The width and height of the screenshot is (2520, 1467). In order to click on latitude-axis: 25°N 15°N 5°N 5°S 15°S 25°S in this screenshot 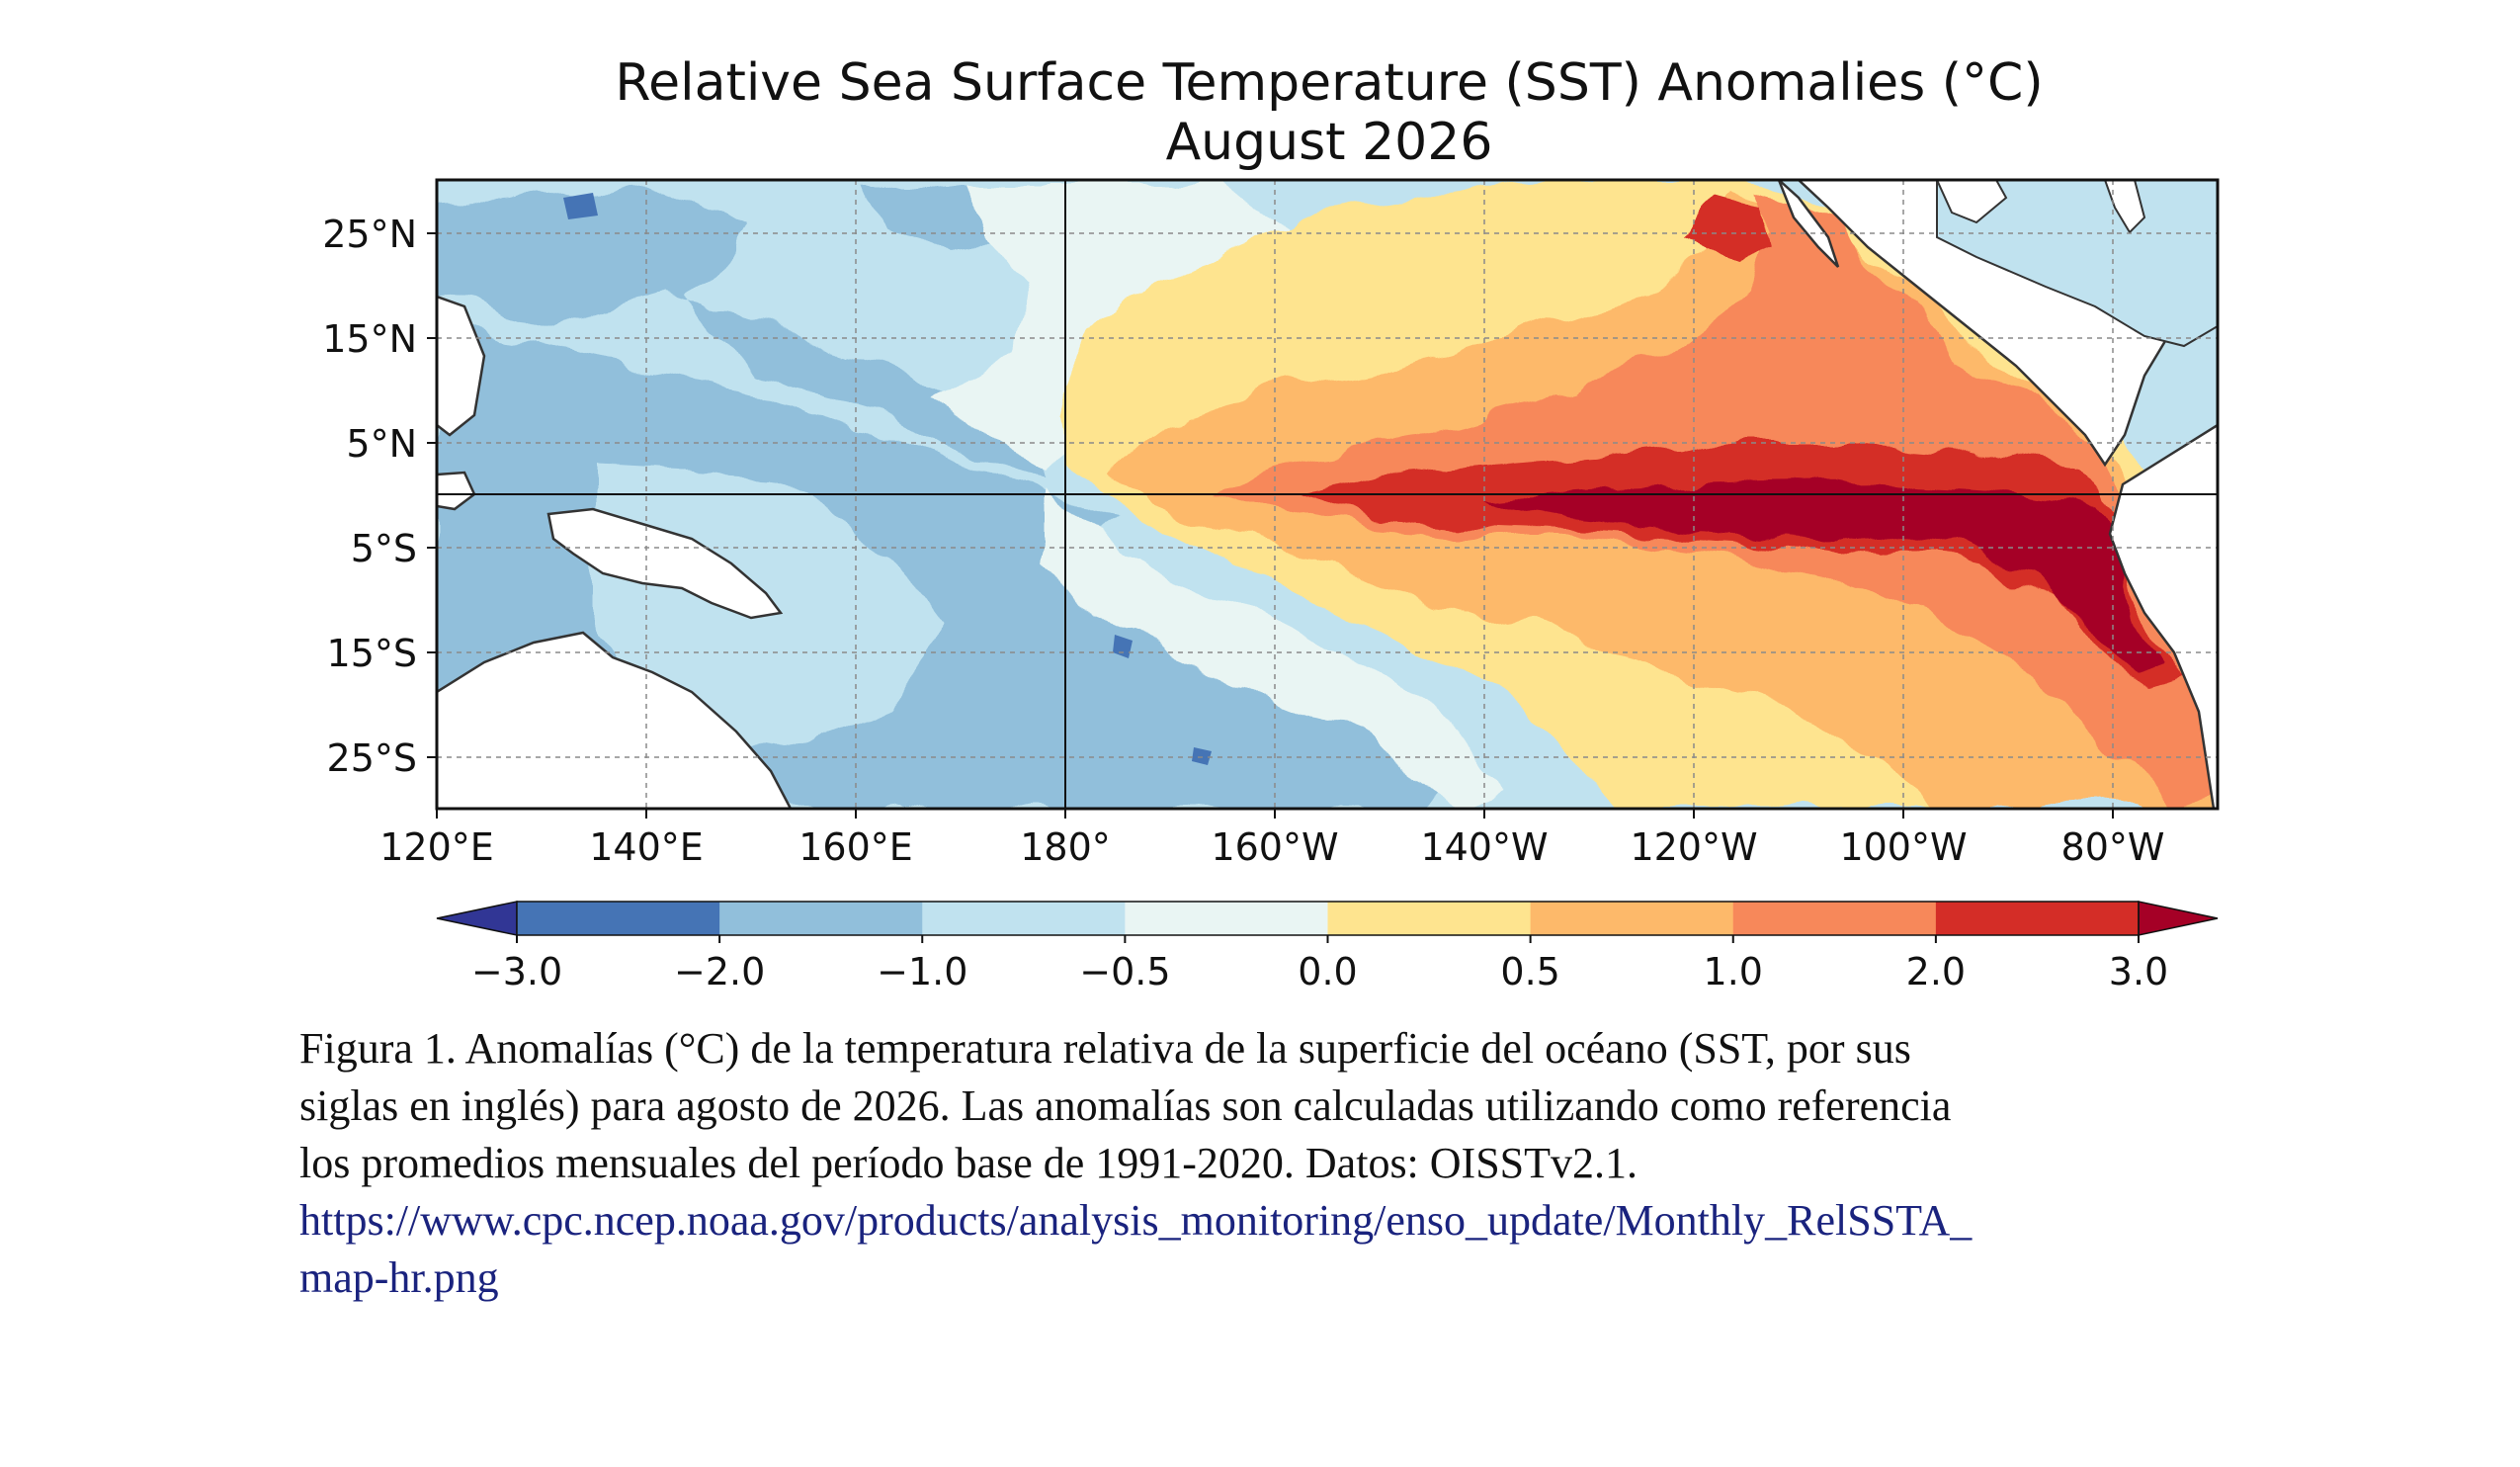, I will do `click(379, 496)`.